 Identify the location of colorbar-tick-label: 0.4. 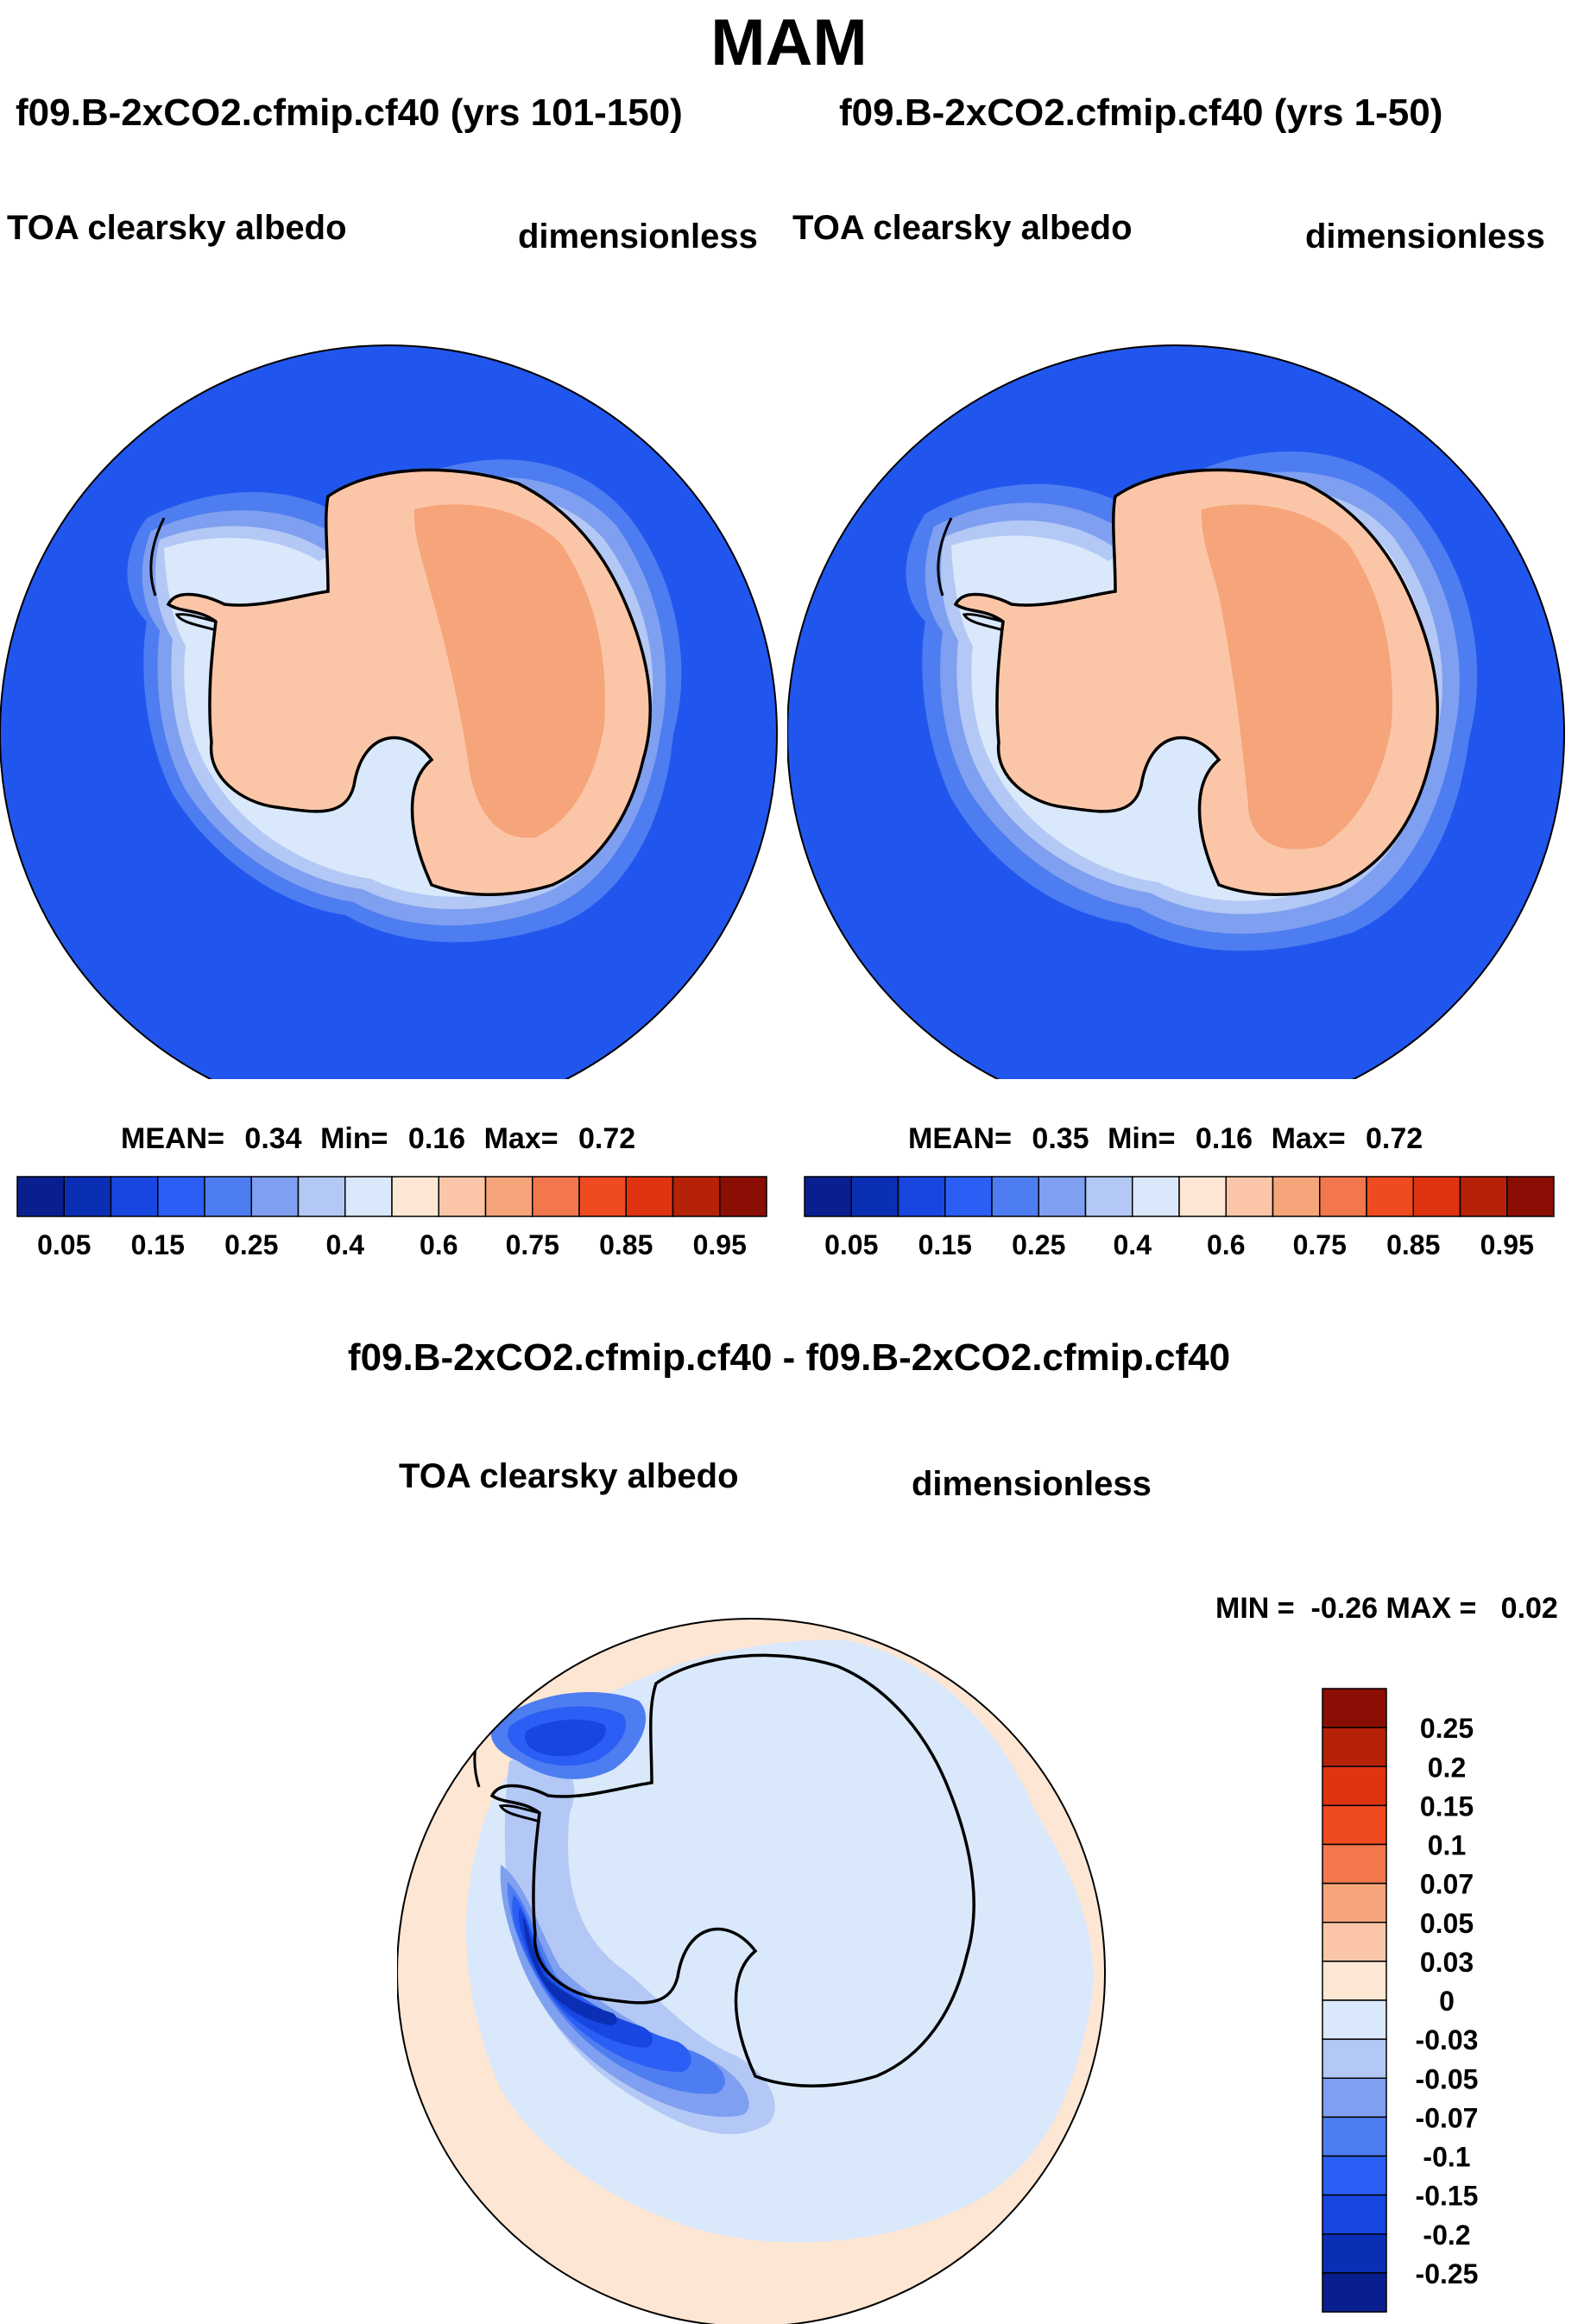
(345, 1244).